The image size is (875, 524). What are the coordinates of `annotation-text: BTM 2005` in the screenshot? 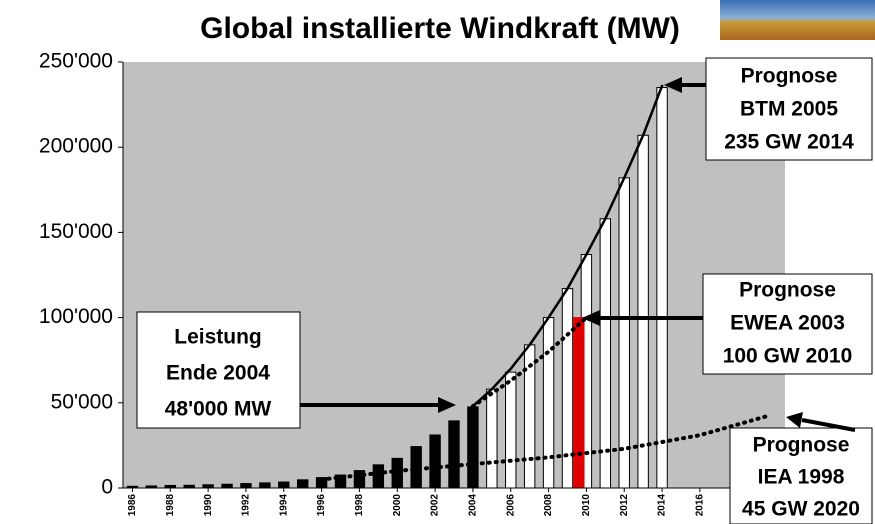 It's located at (789, 109).